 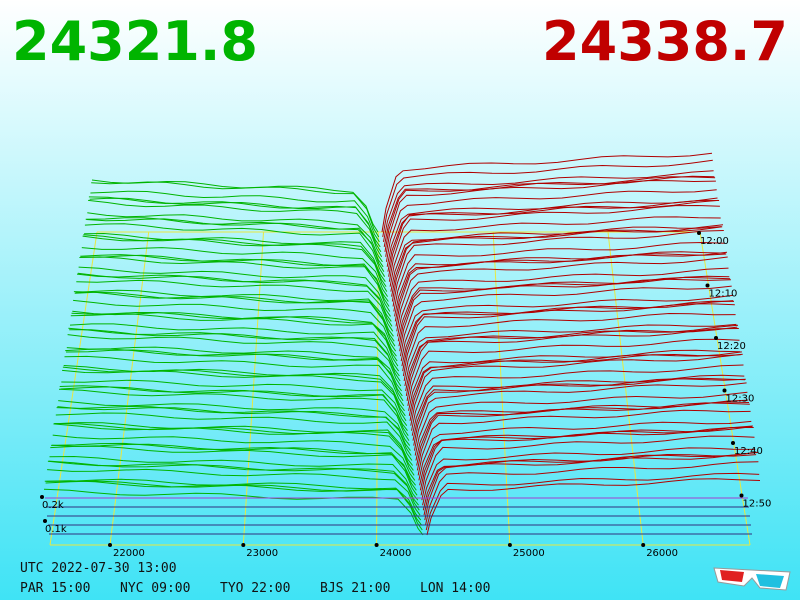 I want to click on price-tick-label: 22000, so click(x=129, y=553).